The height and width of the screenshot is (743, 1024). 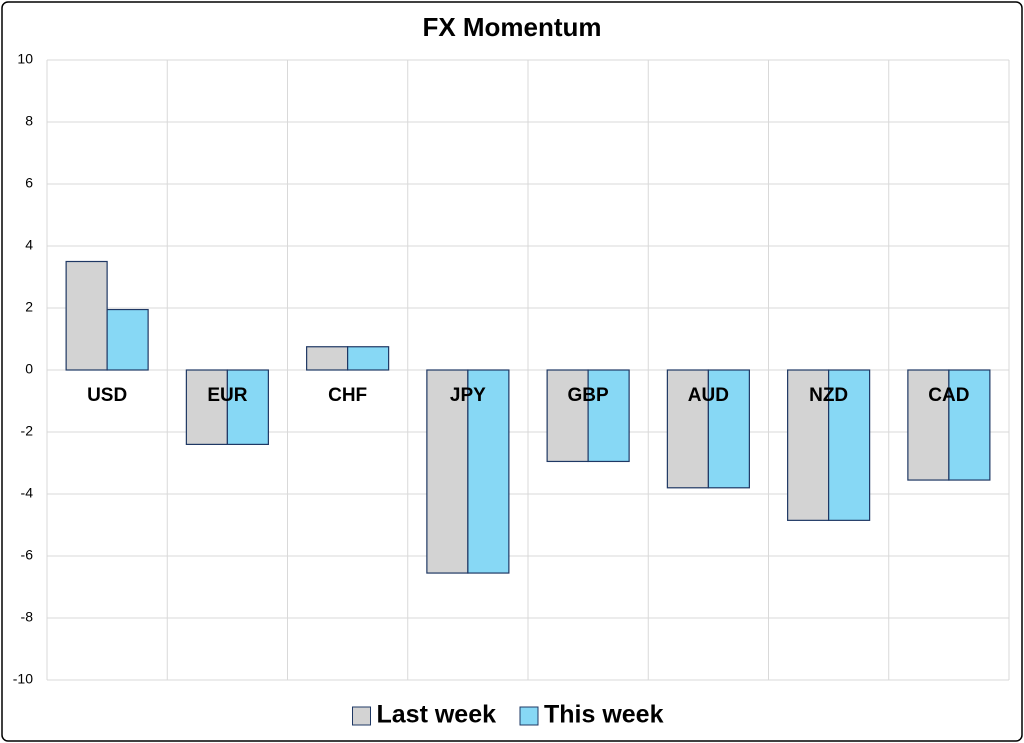 I want to click on y-tick-label: 8, so click(x=29, y=121).